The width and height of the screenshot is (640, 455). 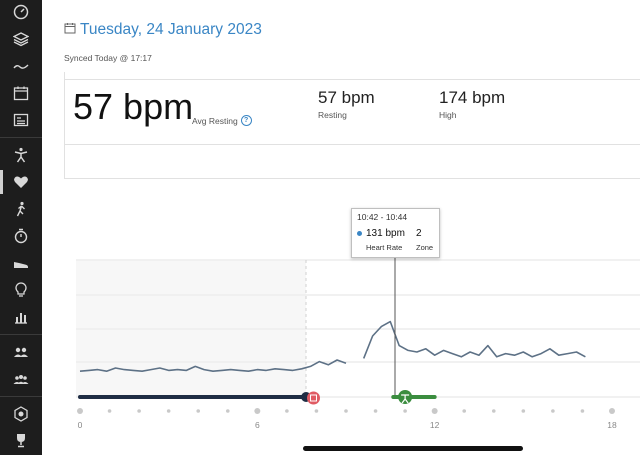 I want to click on stopwatch-icon, so click(x=21, y=236).